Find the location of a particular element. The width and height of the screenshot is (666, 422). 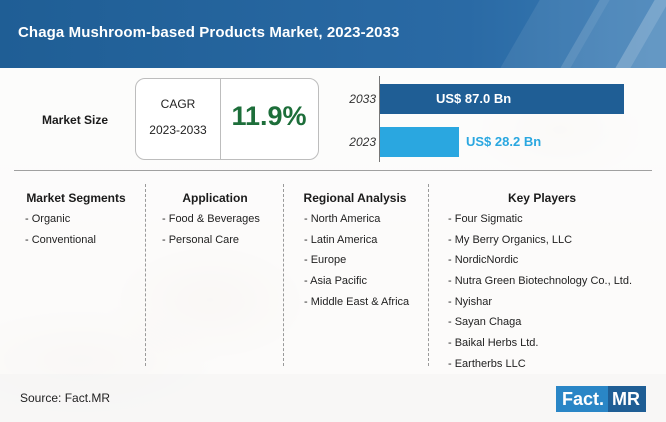

list-item: - Asia Pacific is located at coordinates (335, 281).